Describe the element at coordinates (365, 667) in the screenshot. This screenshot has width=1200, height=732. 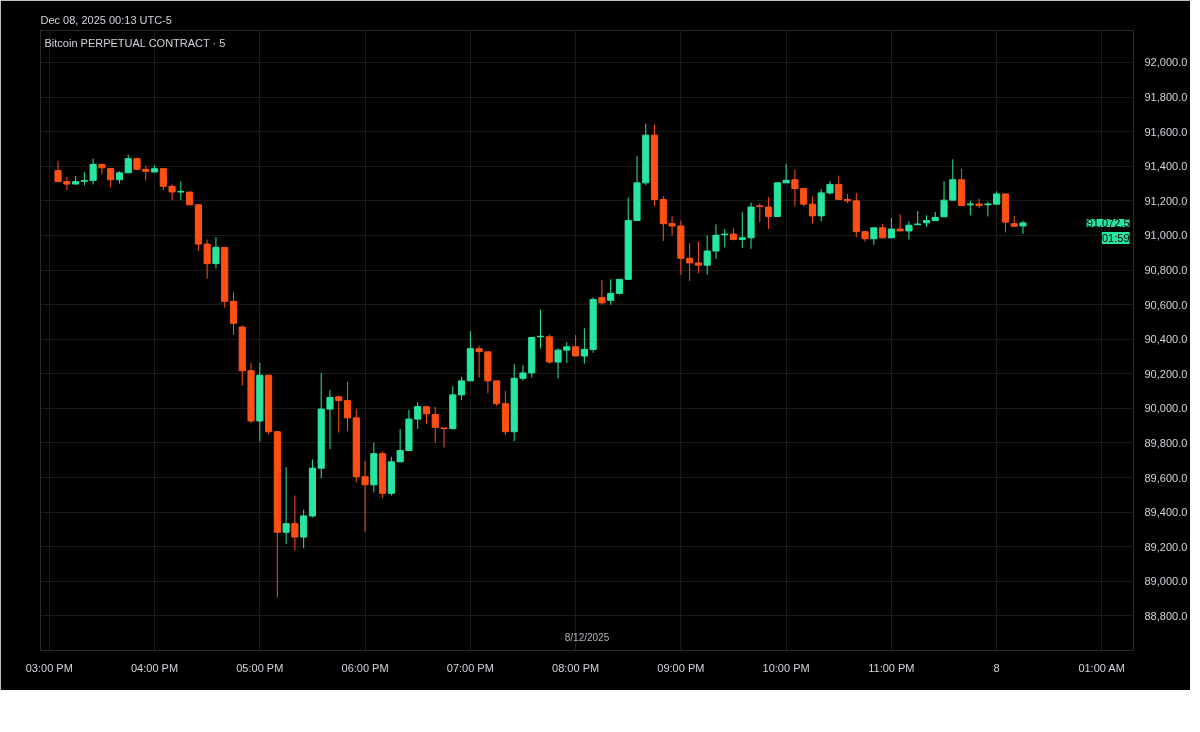
I see `x-tick-label: 06:00 PM` at that location.